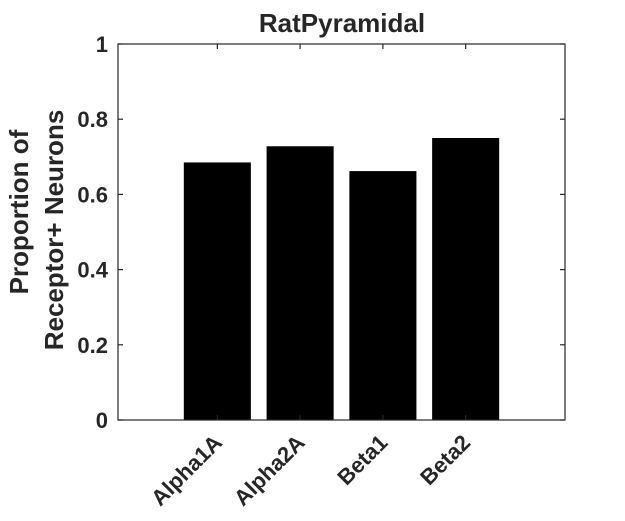 The width and height of the screenshot is (625, 521). Describe the element at coordinates (269, 470) in the screenshot. I see `x-tick-label: Alpha2A` at that location.